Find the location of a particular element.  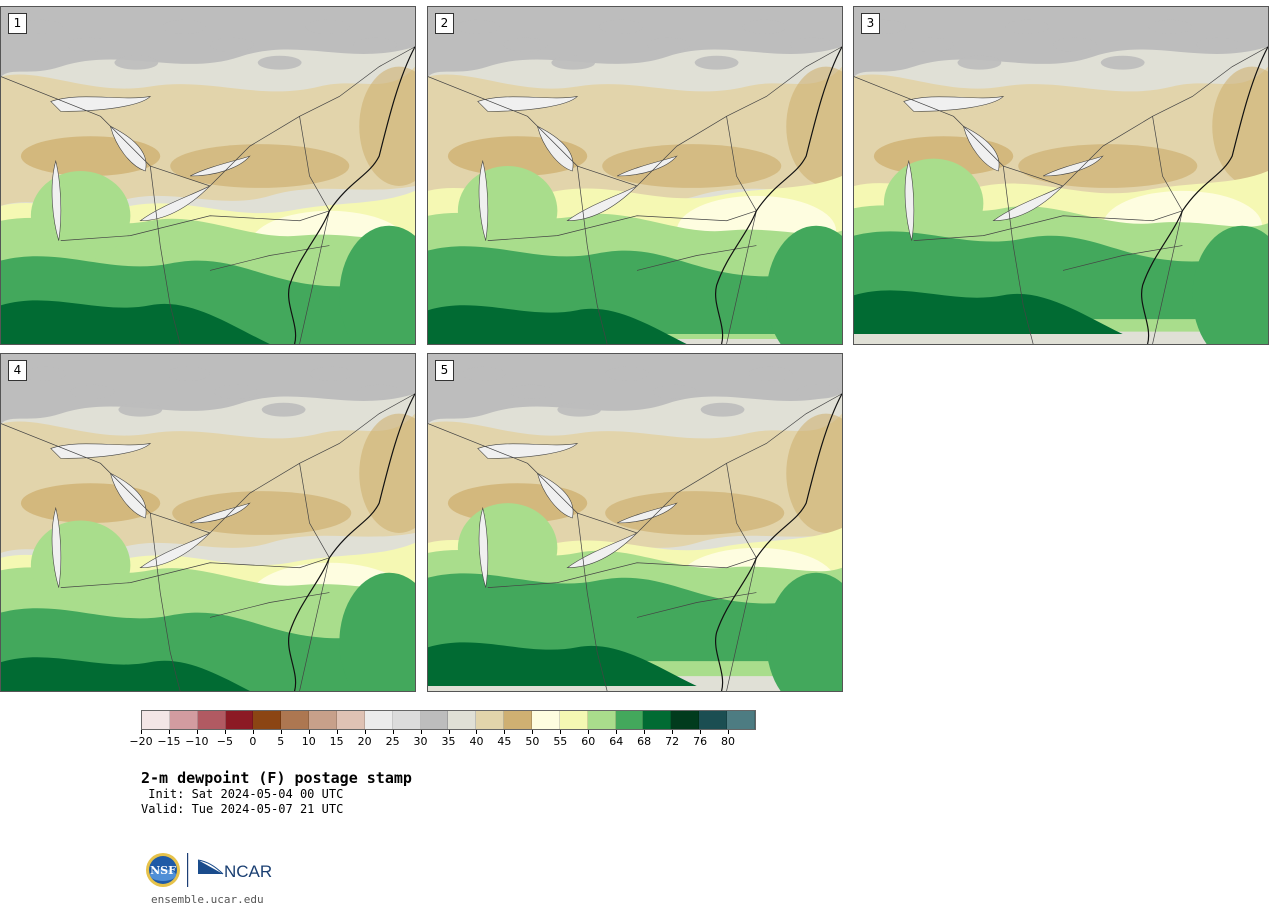

colorbar-tick-label: 40 is located at coordinates (476, 741).